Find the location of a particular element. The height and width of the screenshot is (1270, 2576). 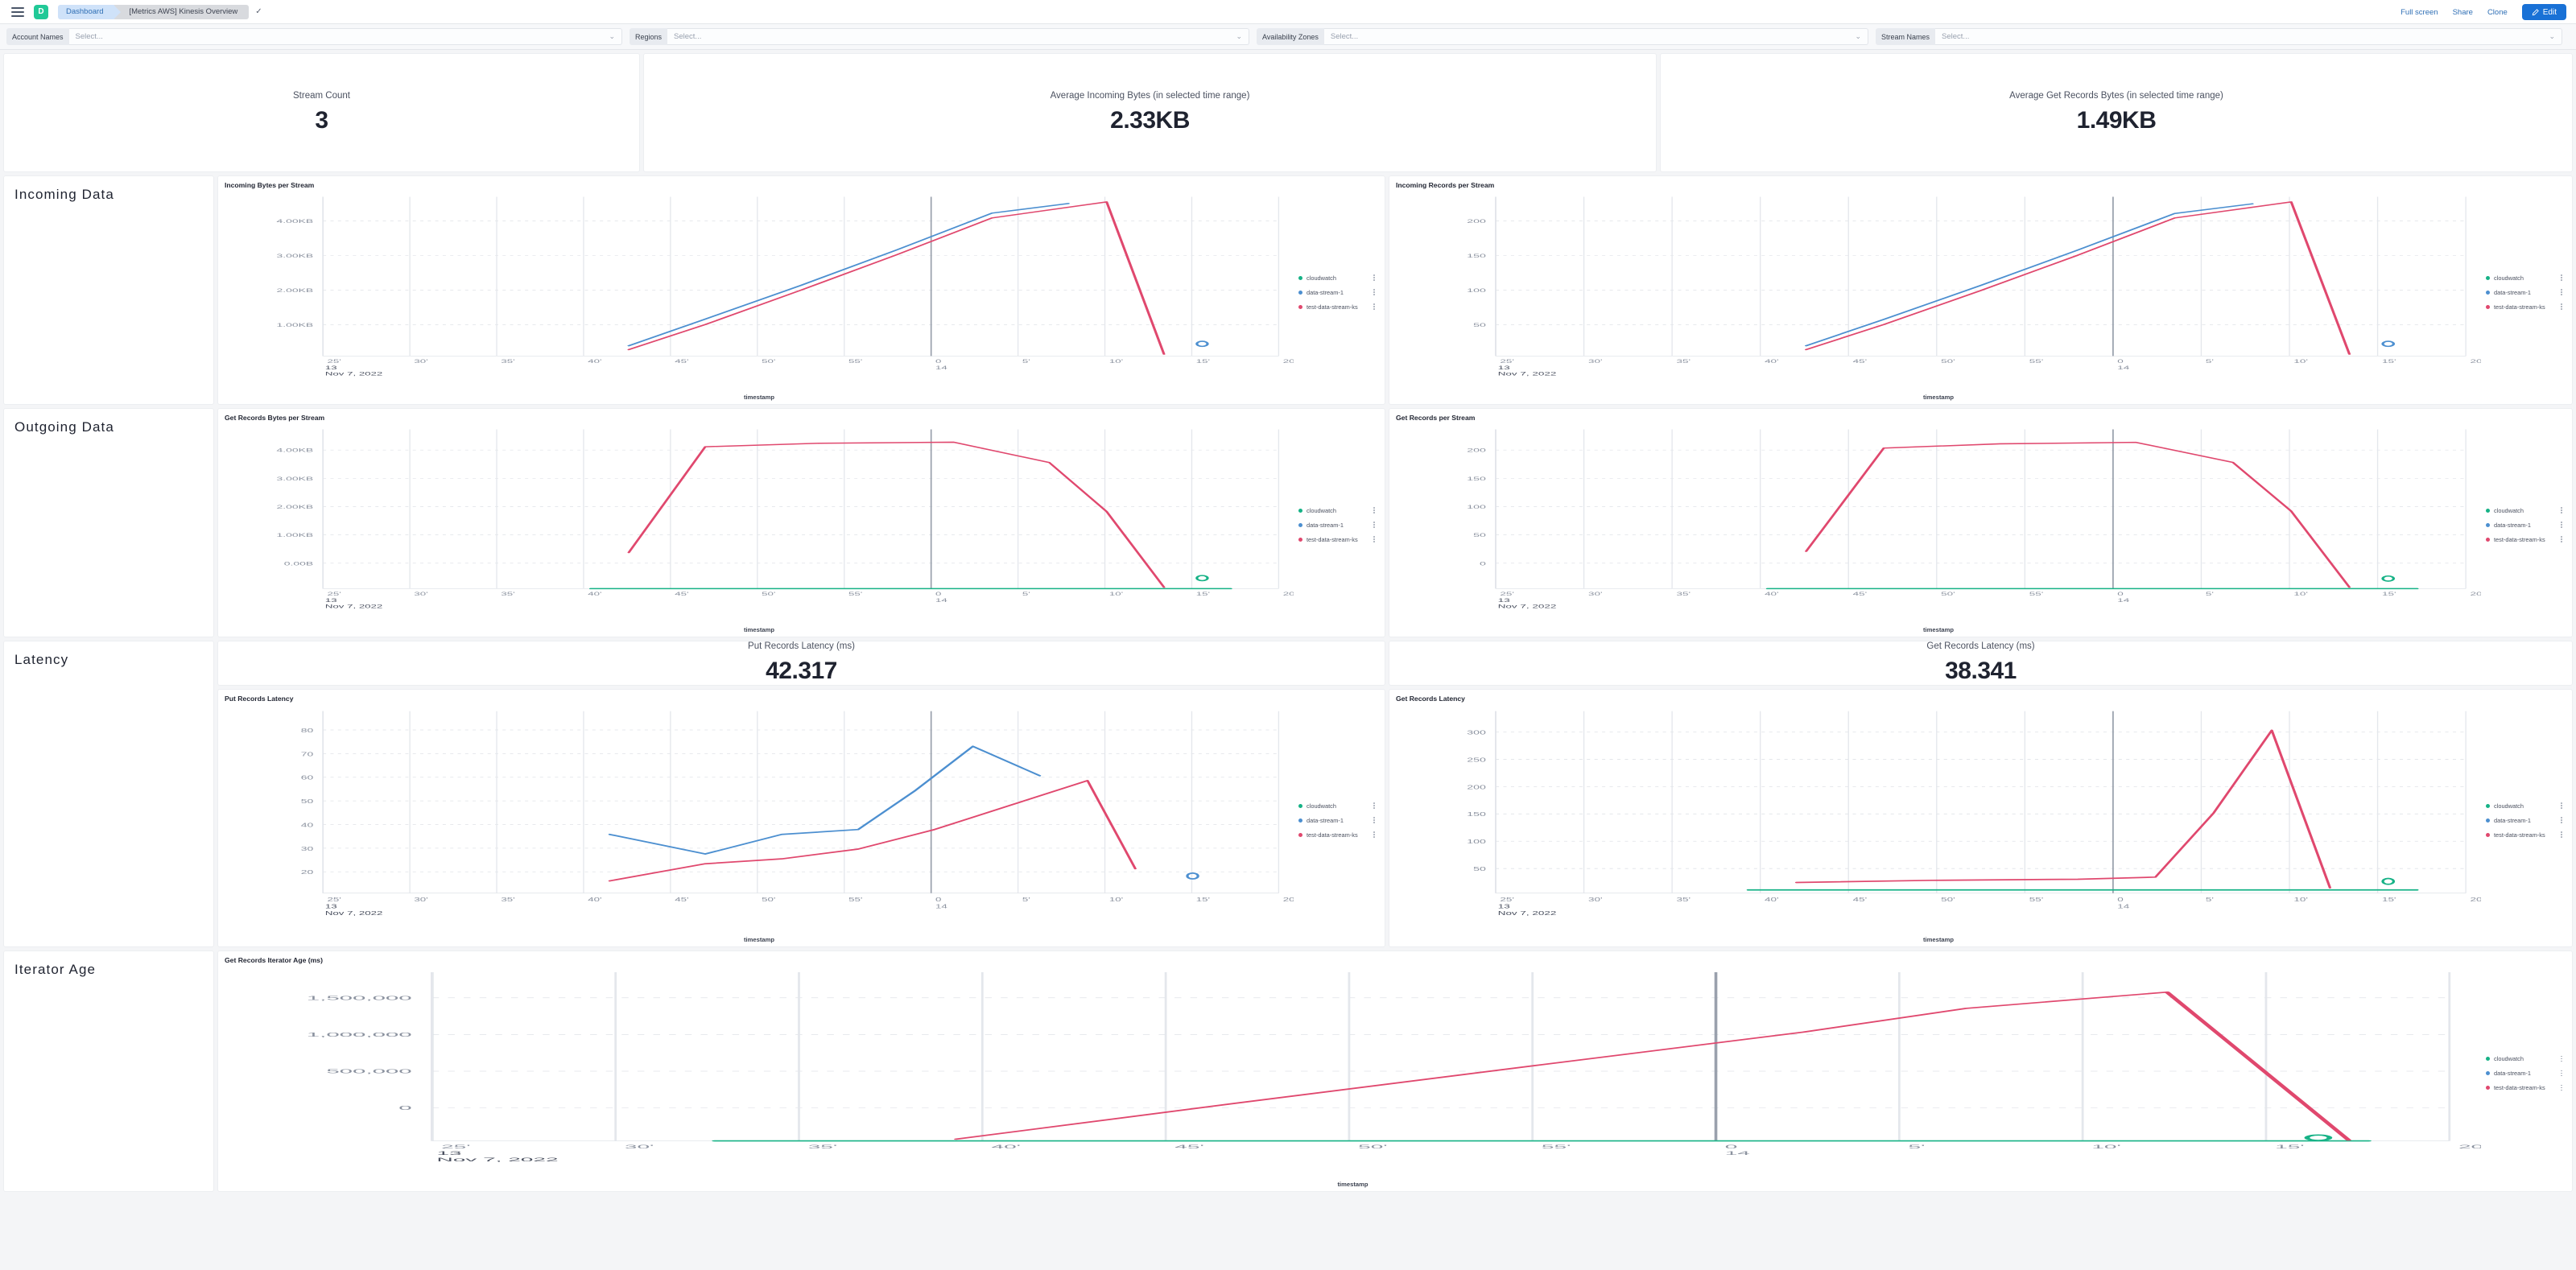

breadcrumb-item-current: [Metrics AWS] Kinesis Overview is located at coordinates (182, 11).